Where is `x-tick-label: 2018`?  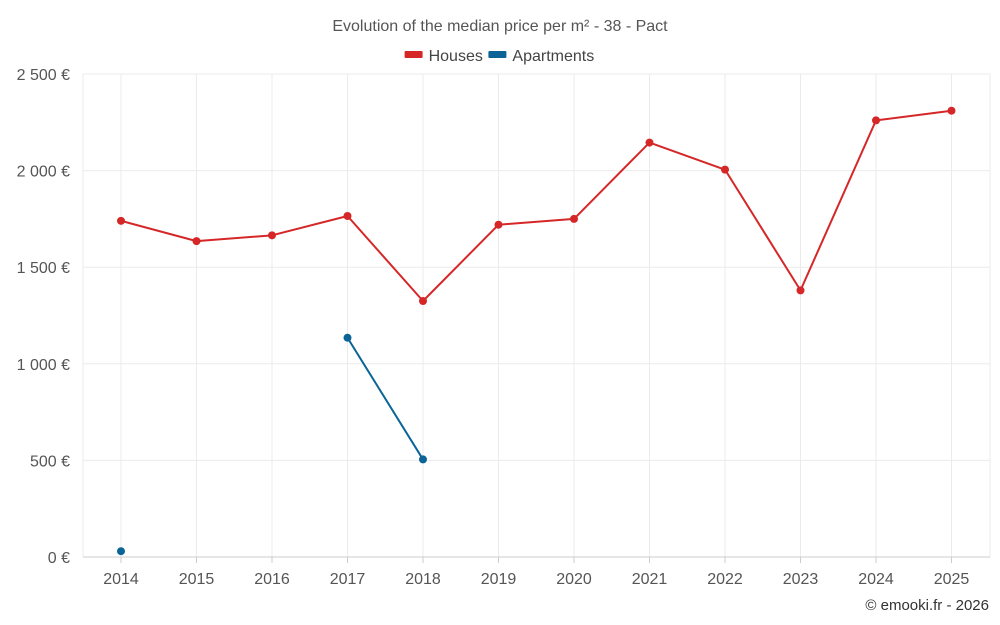 x-tick-label: 2018 is located at coordinates (423, 579).